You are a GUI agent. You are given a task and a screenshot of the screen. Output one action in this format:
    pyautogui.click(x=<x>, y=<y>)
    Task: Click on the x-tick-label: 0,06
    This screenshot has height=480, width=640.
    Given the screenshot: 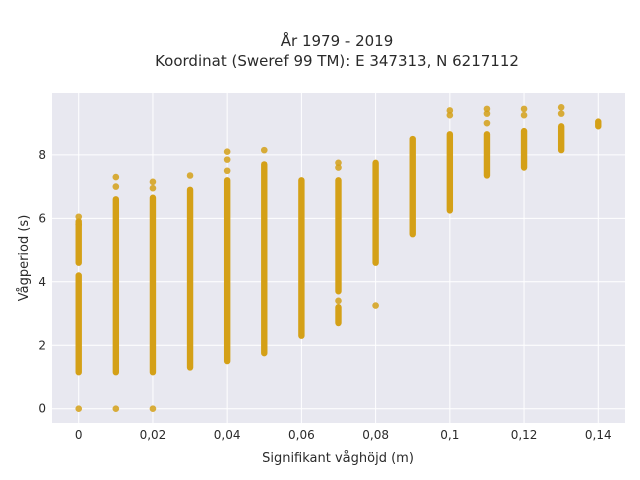 What is the action you would take?
    pyautogui.click(x=301, y=435)
    